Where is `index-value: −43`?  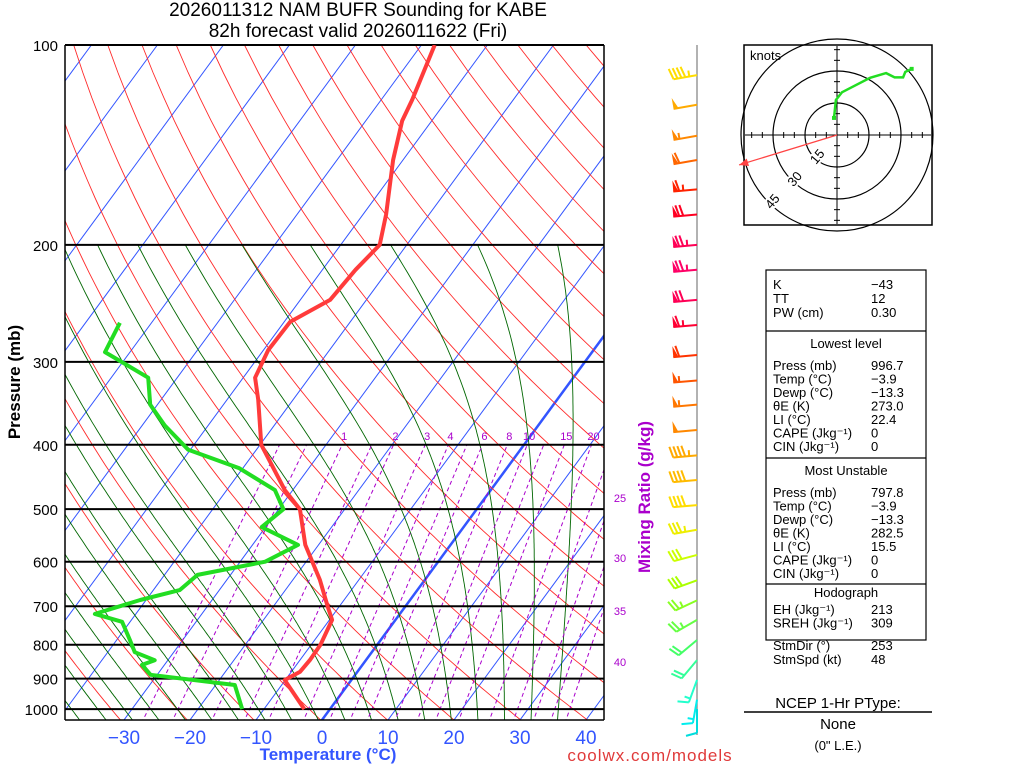 index-value: −43 is located at coordinates (882, 284).